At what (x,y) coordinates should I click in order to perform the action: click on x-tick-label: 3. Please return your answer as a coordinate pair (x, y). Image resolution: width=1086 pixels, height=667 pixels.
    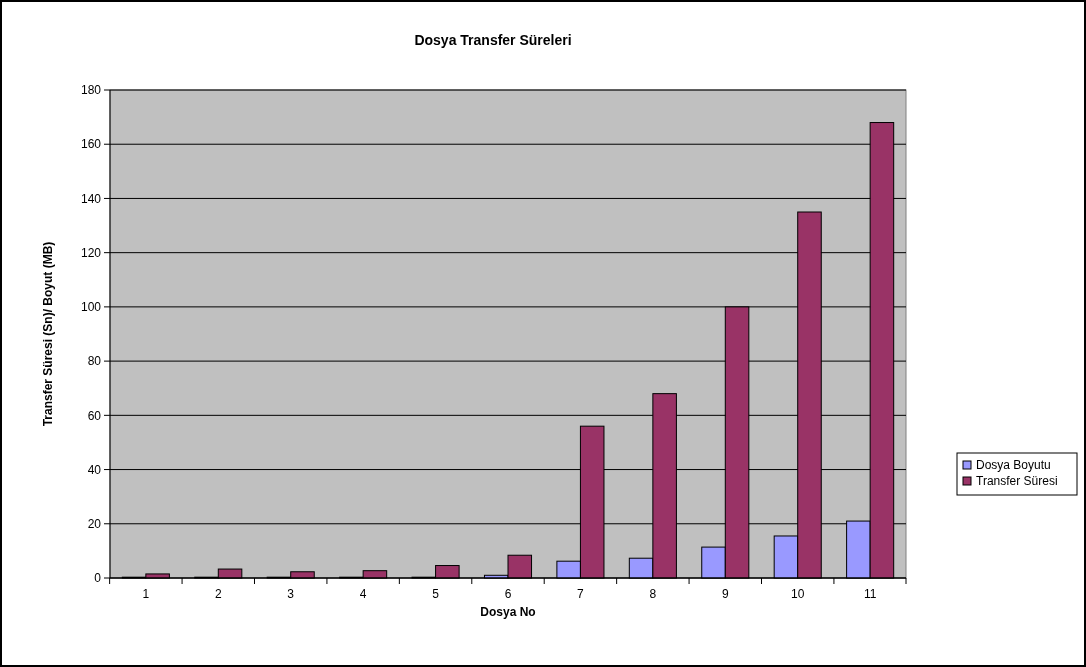
    Looking at the image, I should click on (291, 594).